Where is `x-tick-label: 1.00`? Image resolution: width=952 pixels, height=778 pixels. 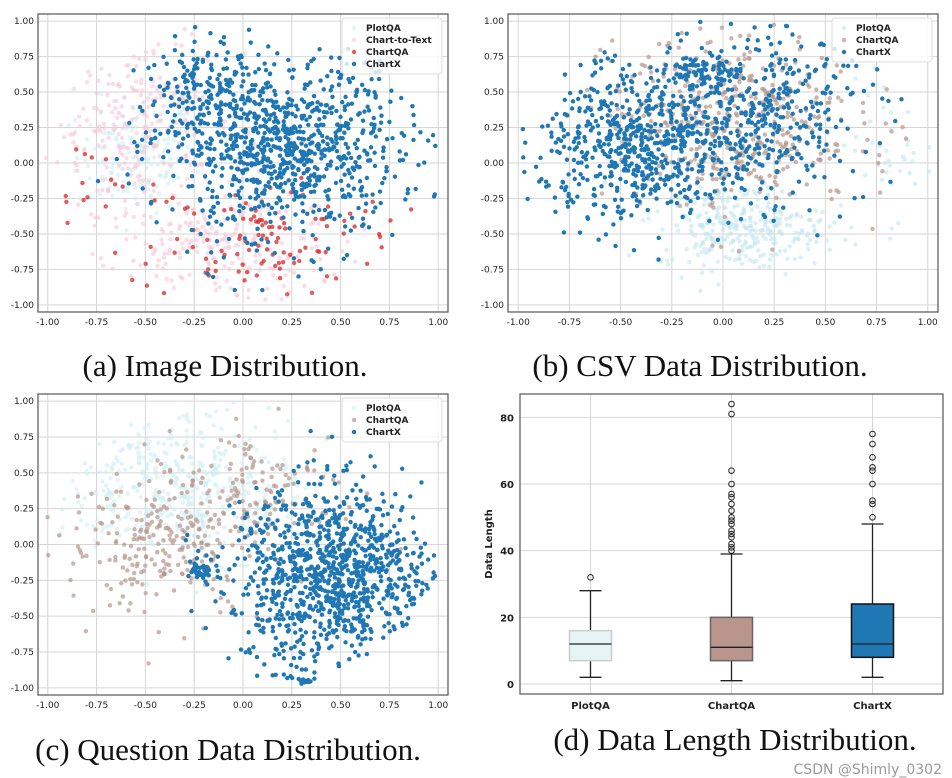
x-tick-label: 1.00 is located at coordinates (928, 323).